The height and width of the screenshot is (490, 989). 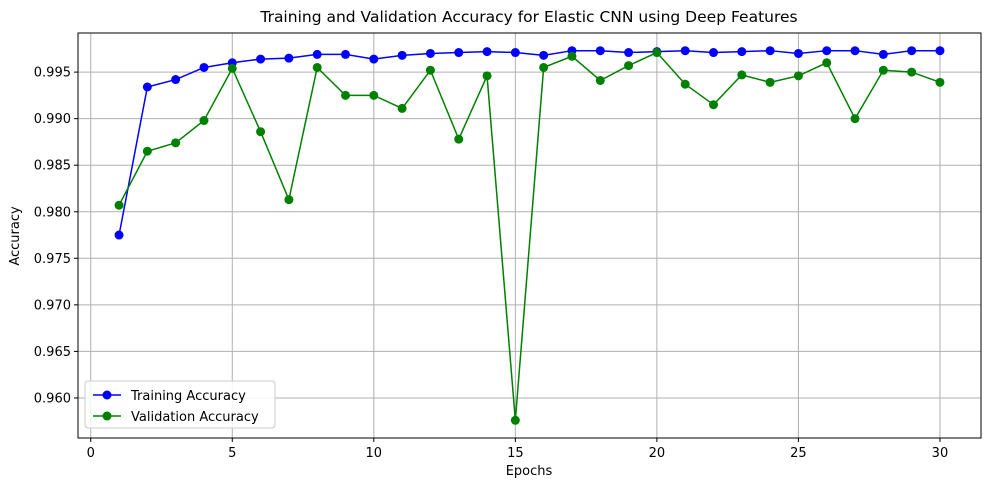 What do you see at coordinates (529, 471) in the screenshot?
I see `x-axis-title: Epochs` at bounding box center [529, 471].